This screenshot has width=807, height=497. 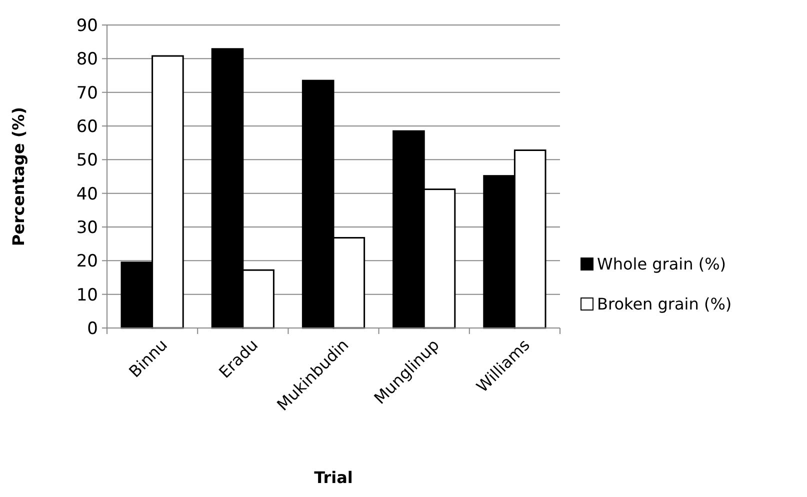 I want to click on y-tick-label: 40, so click(x=87, y=194).